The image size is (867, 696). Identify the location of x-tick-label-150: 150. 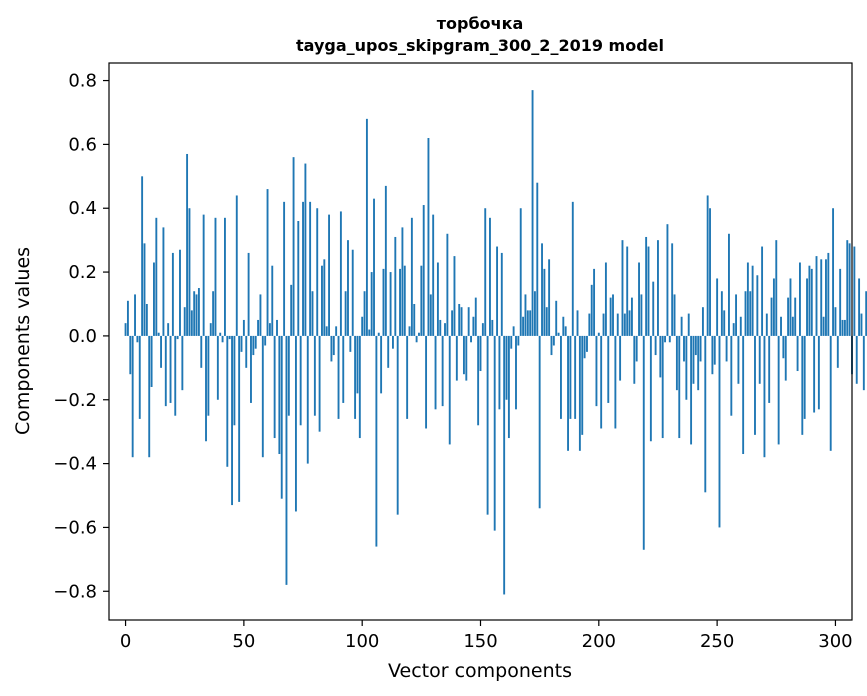
(480, 641).